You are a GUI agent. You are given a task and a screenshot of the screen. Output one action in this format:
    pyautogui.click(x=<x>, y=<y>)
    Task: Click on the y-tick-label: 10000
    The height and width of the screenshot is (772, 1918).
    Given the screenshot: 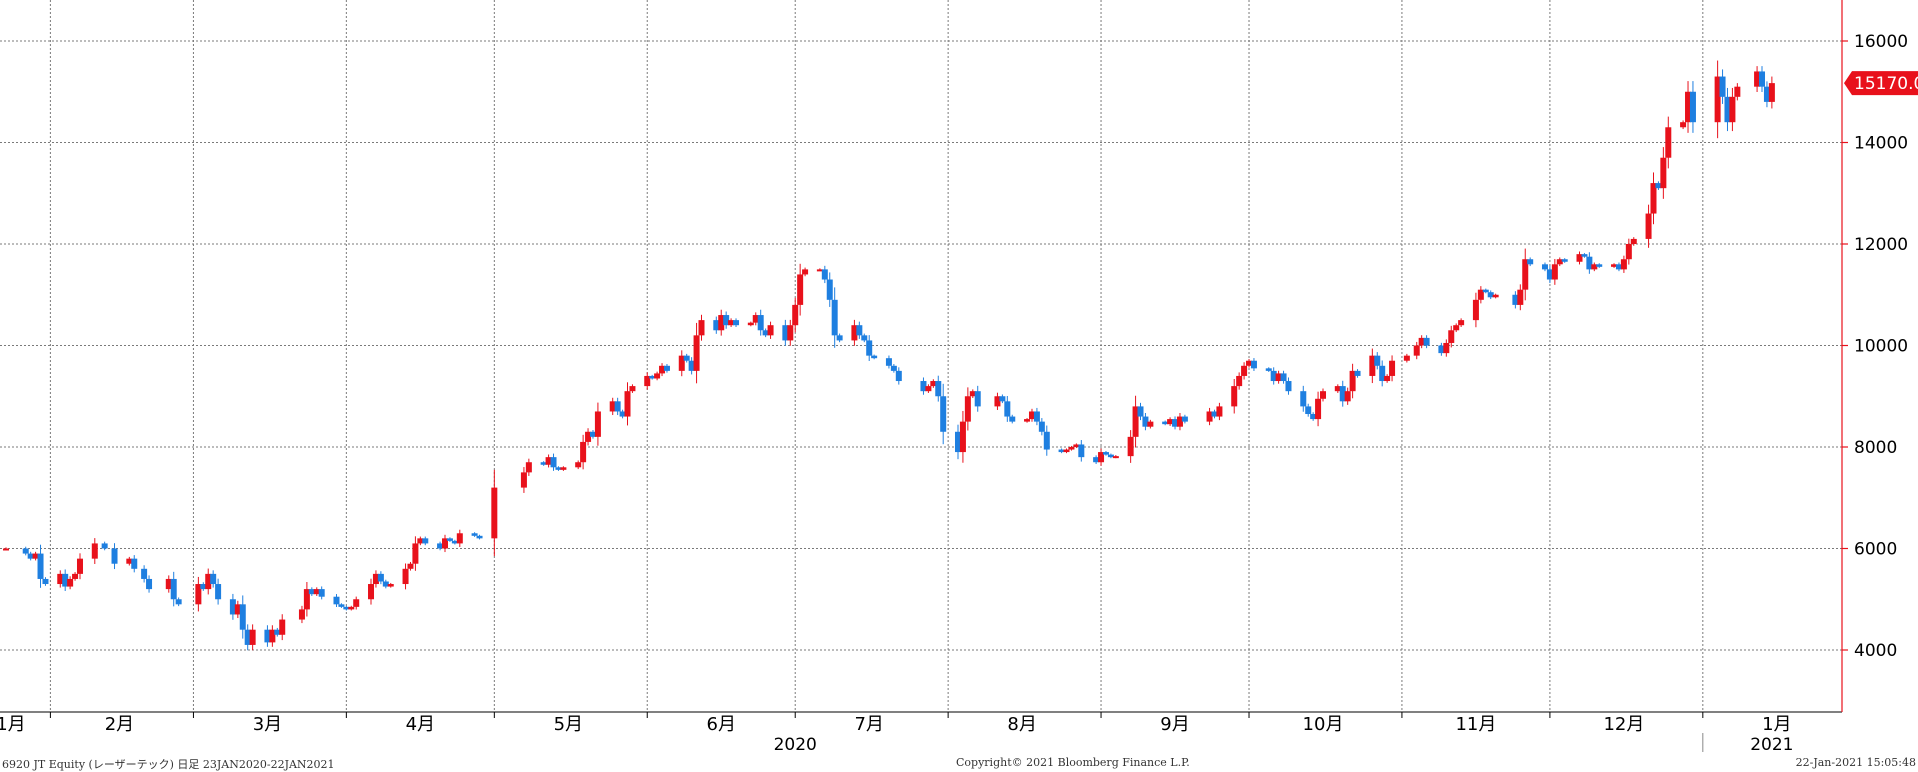 What is the action you would take?
    pyautogui.click(x=1881, y=347)
    